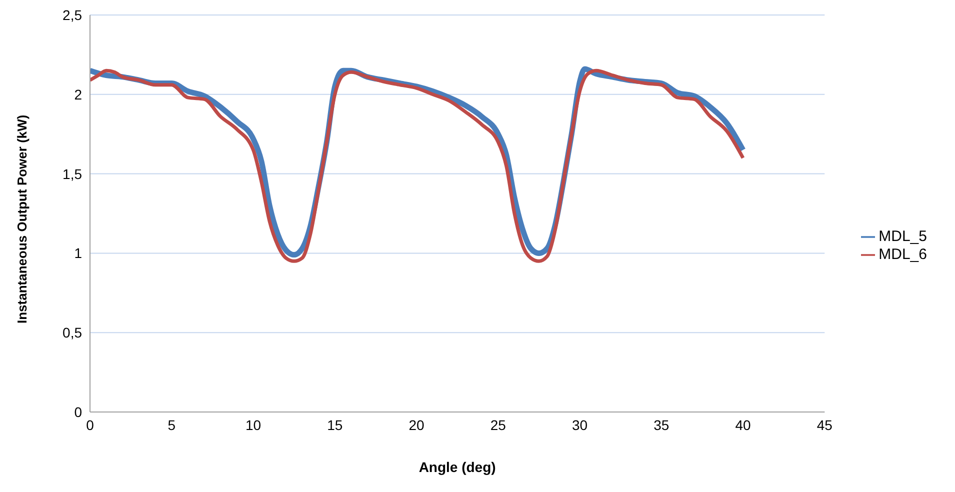 This screenshot has height=492, width=955. I want to click on x-tick-label: 35, so click(662, 424).